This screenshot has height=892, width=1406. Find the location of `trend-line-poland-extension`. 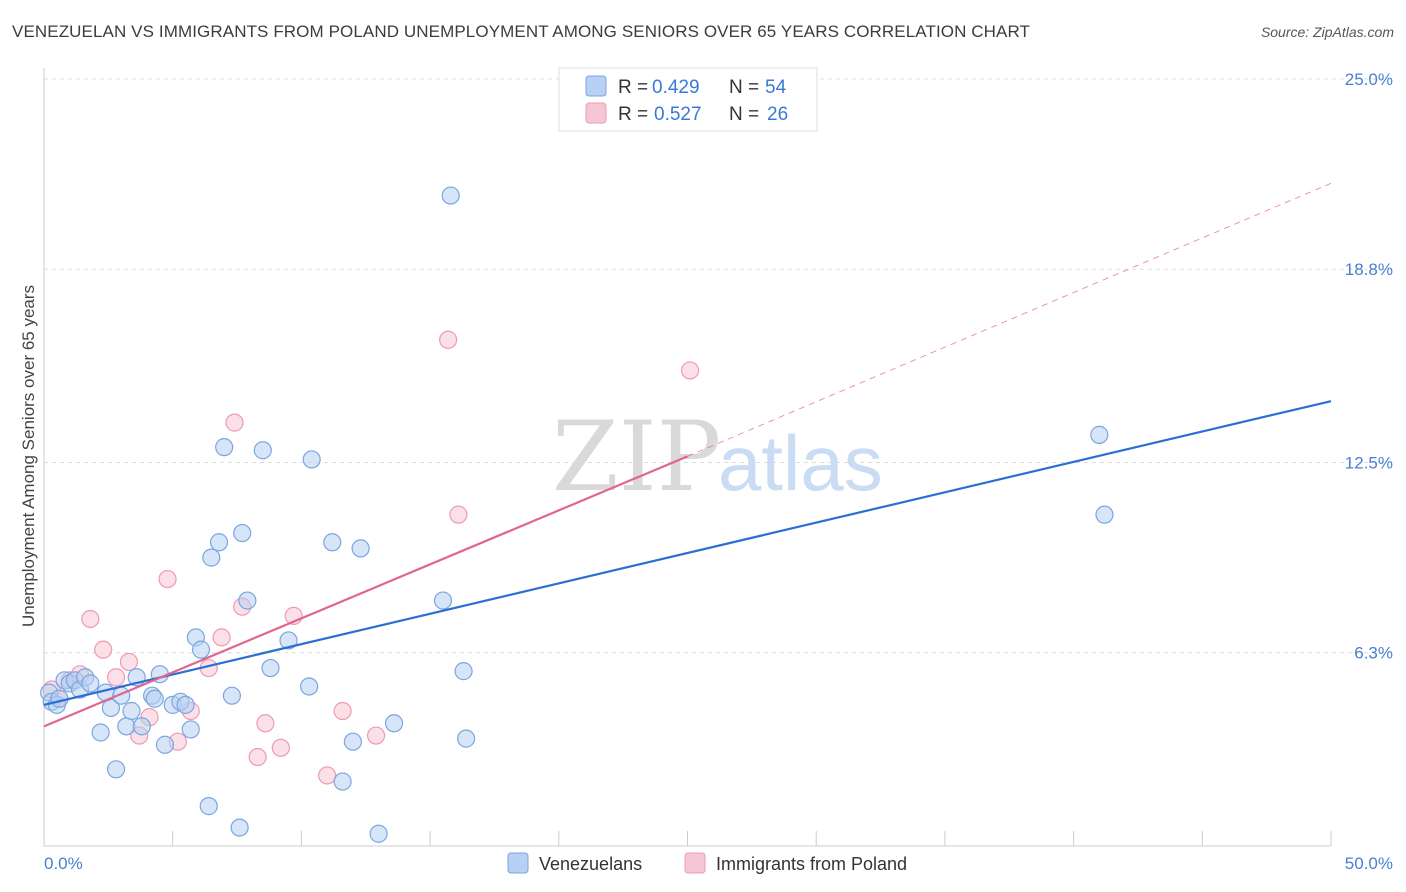

trend-line-poland-extension is located at coordinates (1009, 319).